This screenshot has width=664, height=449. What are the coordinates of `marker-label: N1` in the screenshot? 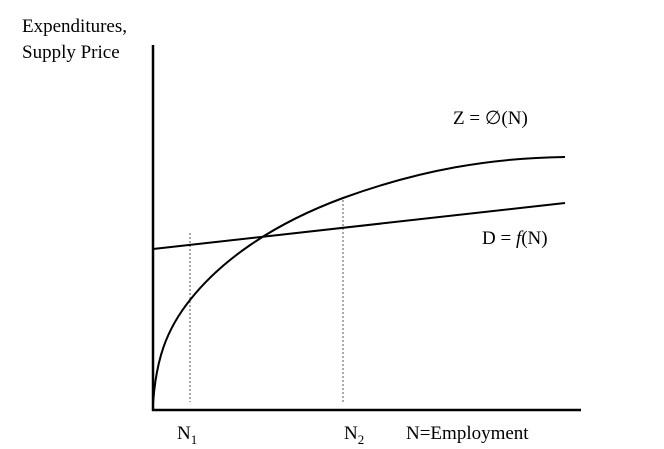 It's located at (187, 435).